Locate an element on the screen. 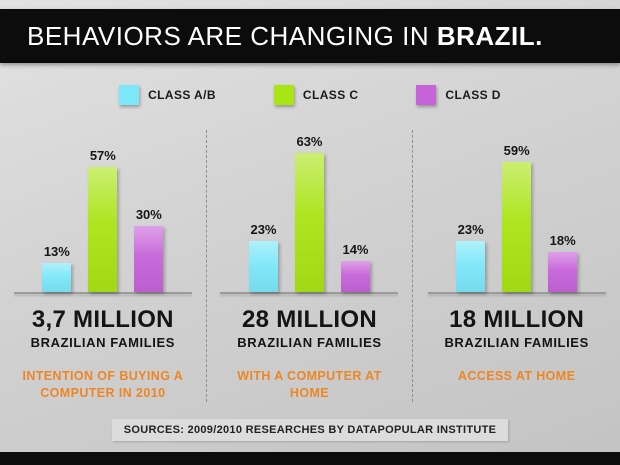 This screenshot has width=620, height=465. page-title: BEHAVIORS ARE CHANGING IN is located at coordinates (232, 35).